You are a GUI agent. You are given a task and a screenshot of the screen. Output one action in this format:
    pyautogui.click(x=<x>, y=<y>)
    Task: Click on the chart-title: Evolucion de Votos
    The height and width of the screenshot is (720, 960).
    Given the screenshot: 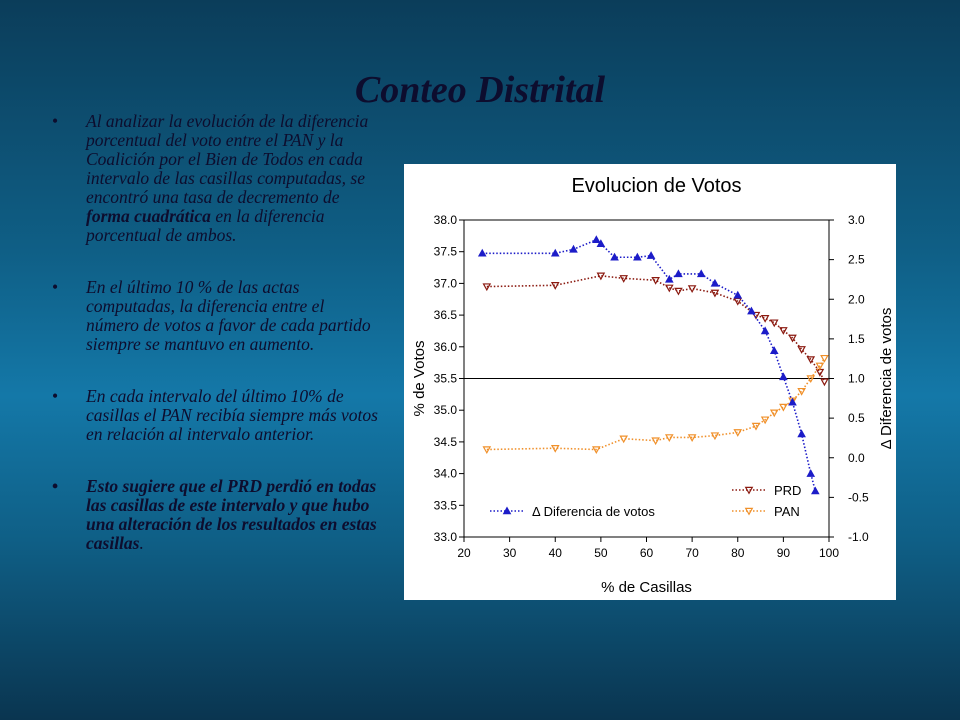 What is the action you would take?
    pyautogui.click(x=656, y=186)
    